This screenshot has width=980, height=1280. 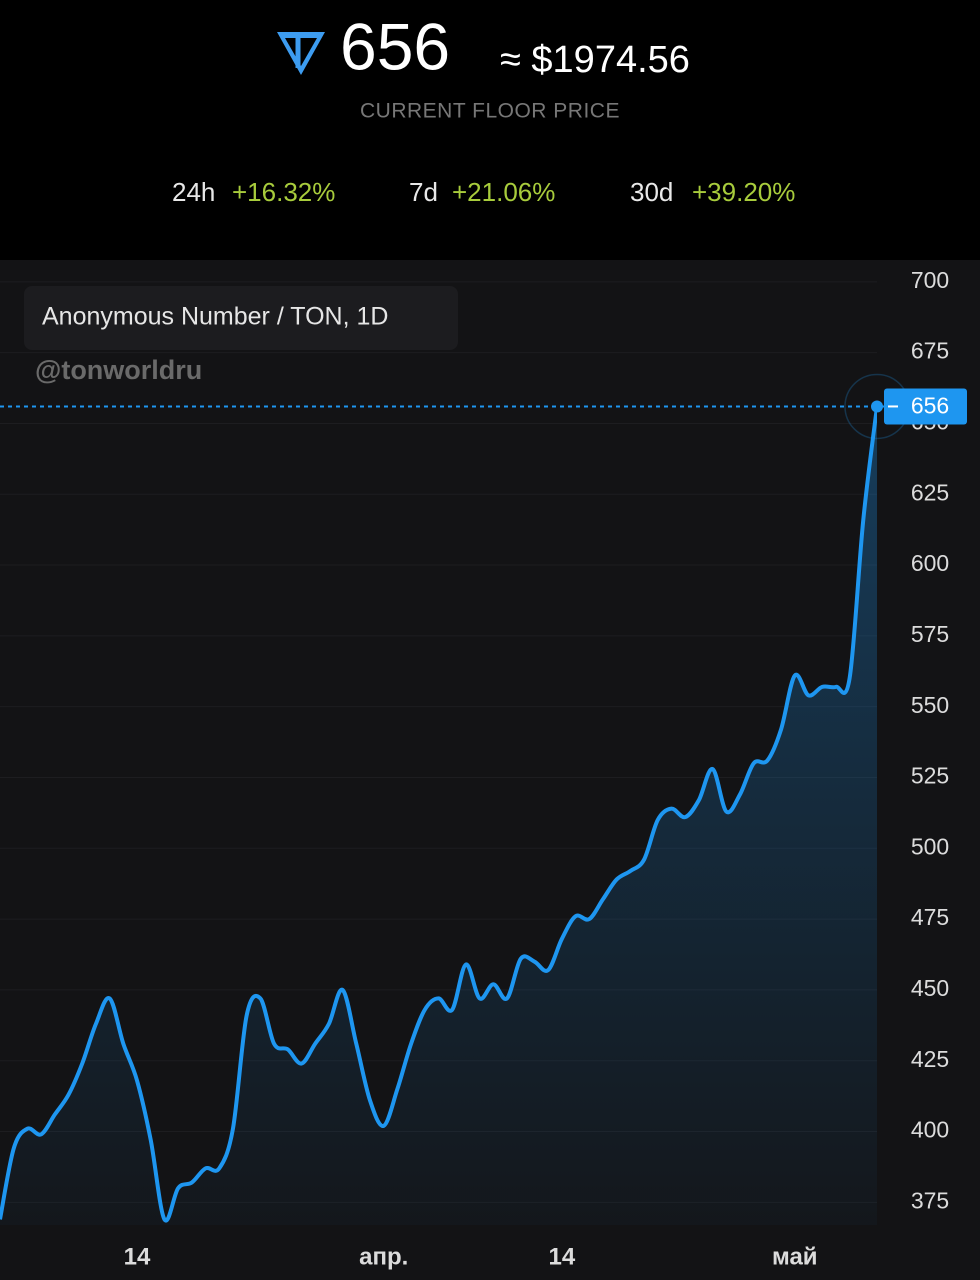 I want to click on last-price-box, so click(x=925, y=406).